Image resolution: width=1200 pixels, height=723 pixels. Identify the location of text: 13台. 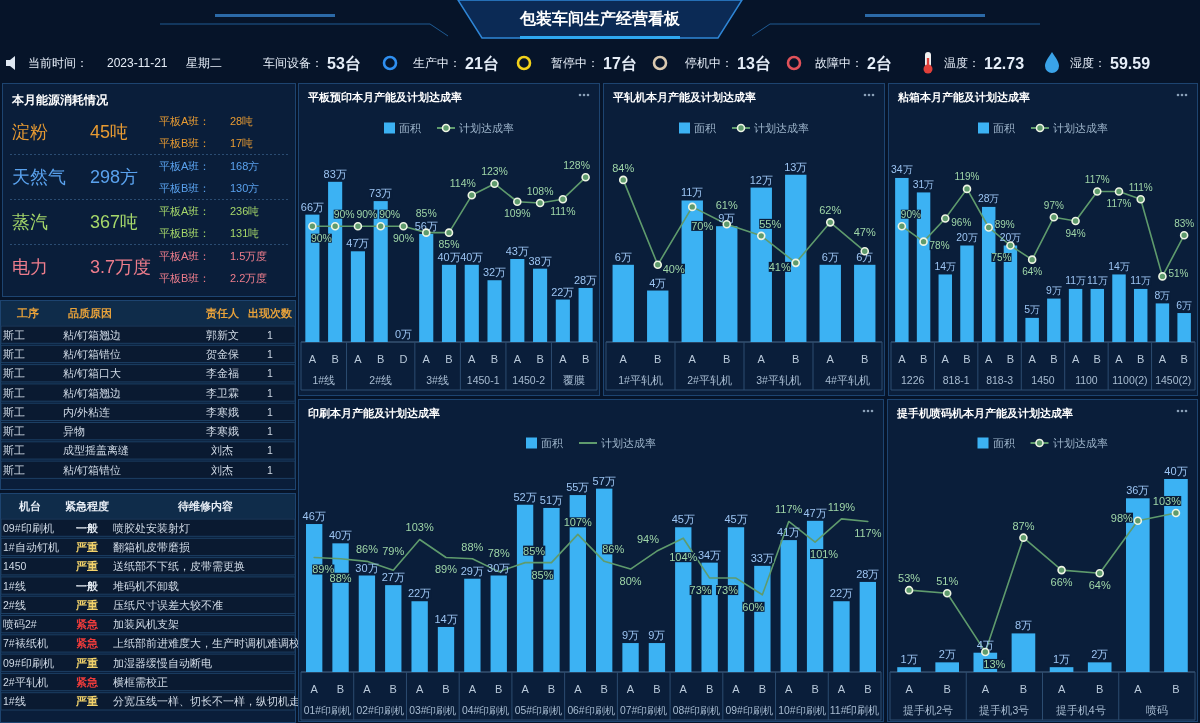
(754, 63).